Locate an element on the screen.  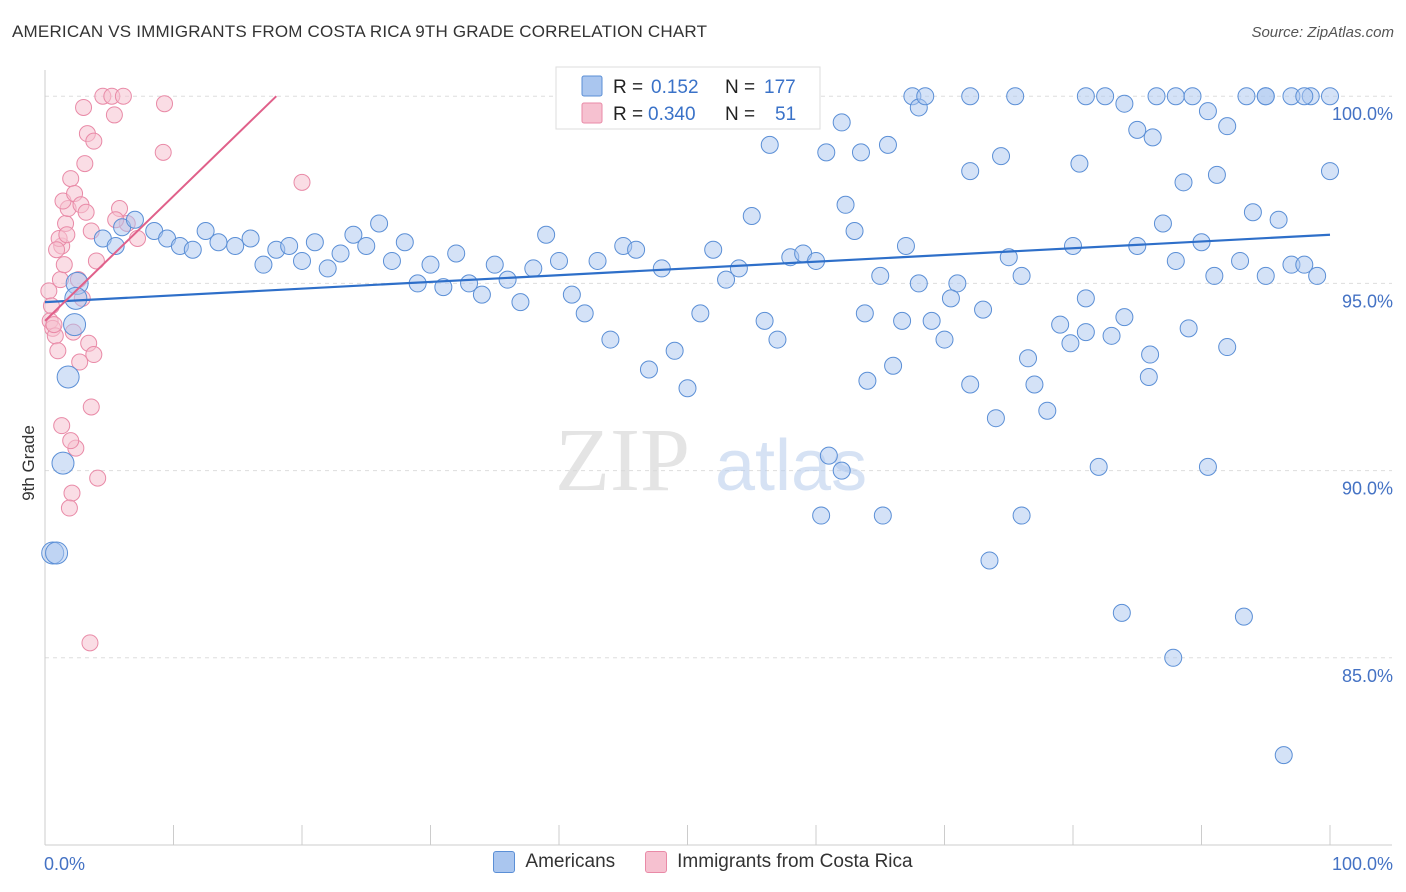
legend-bottom-swatch-immigrants is located at coordinates (656, 862).